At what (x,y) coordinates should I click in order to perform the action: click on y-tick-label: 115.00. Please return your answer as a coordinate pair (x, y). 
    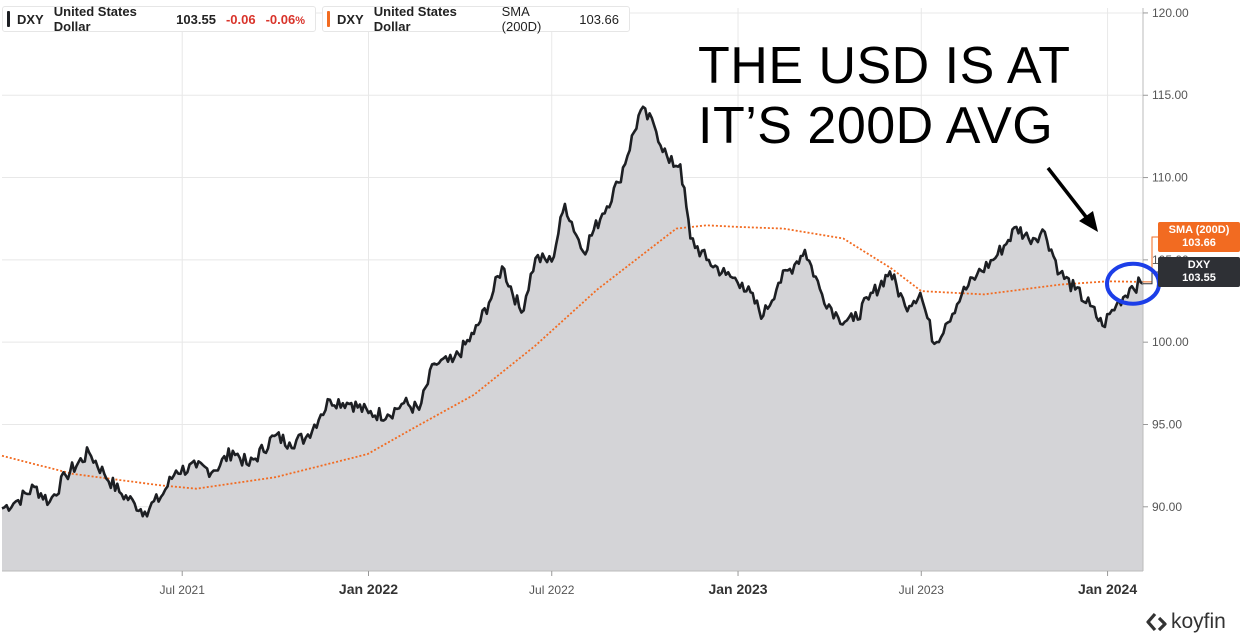
    Looking at the image, I should click on (1170, 95).